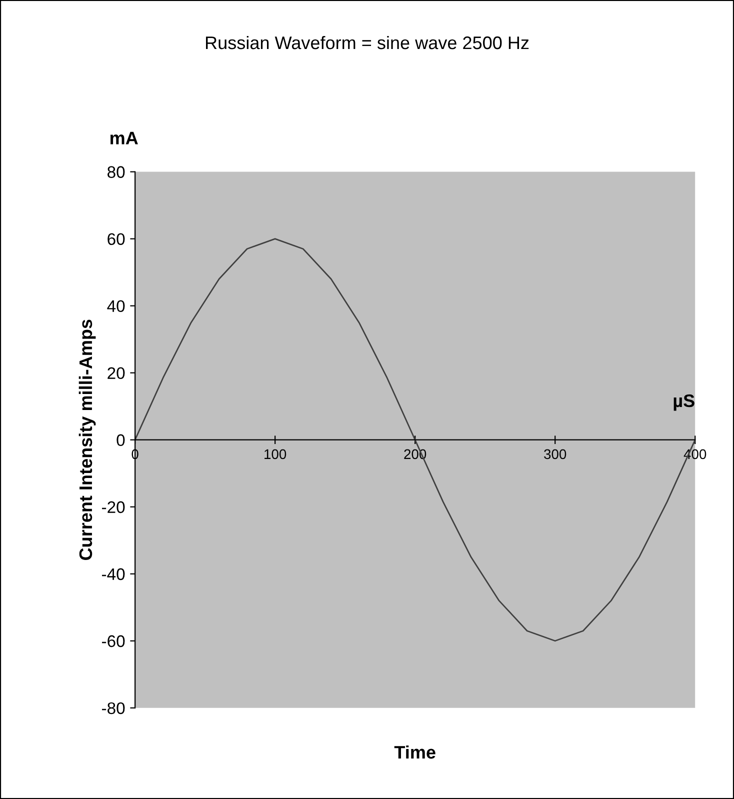 The width and height of the screenshot is (734, 799). What do you see at coordinates (555, 454) in the screenshot?
I see `x-tick-label: 300` at bounding box center [555, 454].